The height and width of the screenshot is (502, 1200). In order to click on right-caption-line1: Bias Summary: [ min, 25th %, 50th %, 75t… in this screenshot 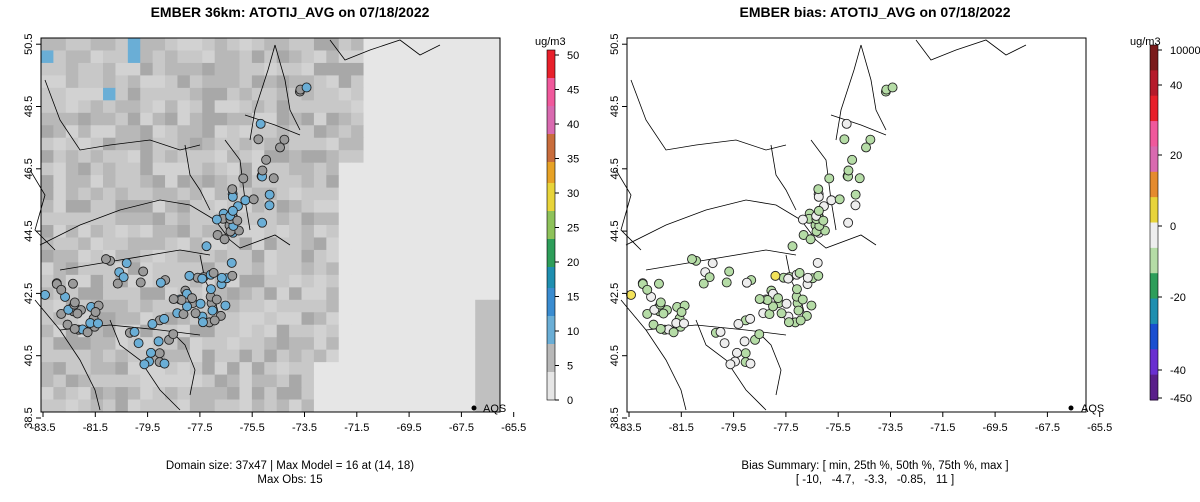, I will do `click(875, 466)`.